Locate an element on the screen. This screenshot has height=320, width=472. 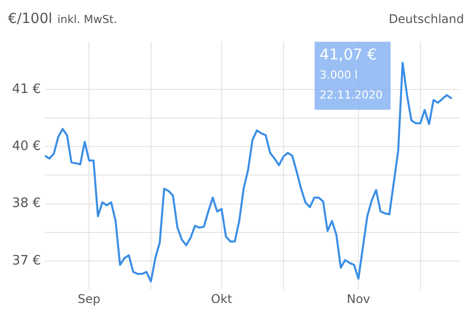
x-tick-label: Nov is located at coordinates (358, 299).